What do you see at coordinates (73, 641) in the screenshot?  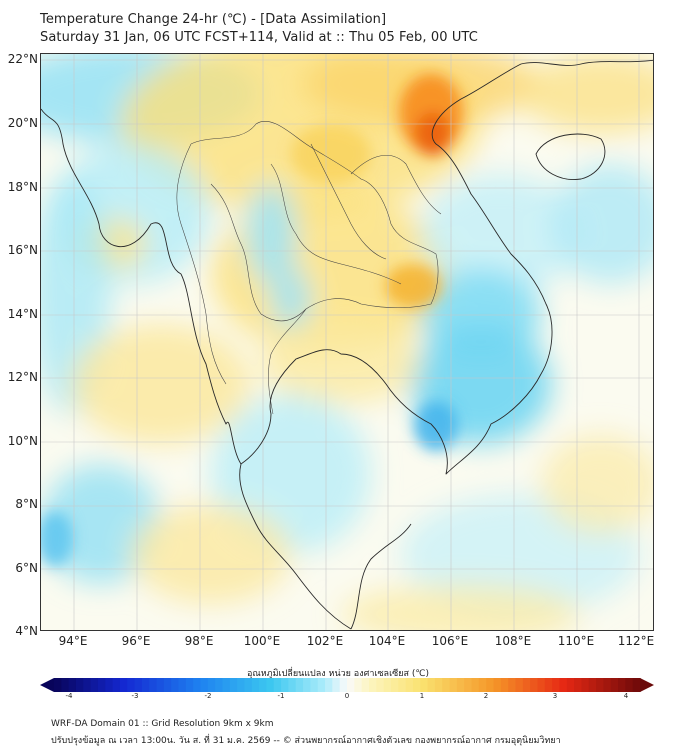 I see `lon-label-94e: 94°E` at bounding box center [73, 641].